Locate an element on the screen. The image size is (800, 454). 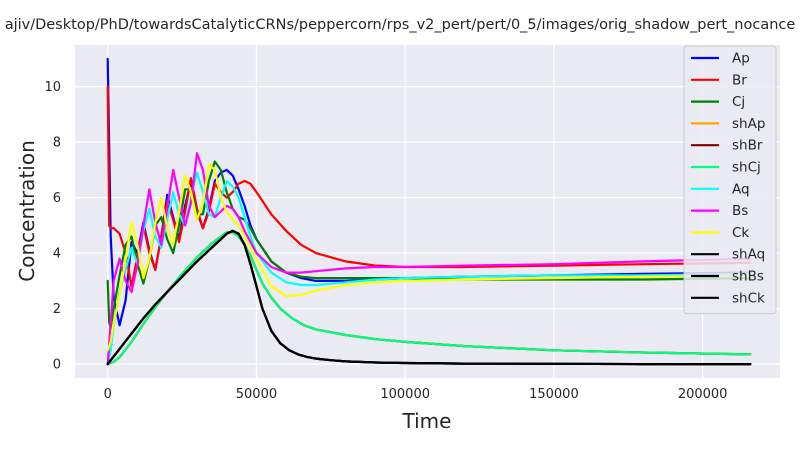
legend-box is located at coordinates (730, 180).